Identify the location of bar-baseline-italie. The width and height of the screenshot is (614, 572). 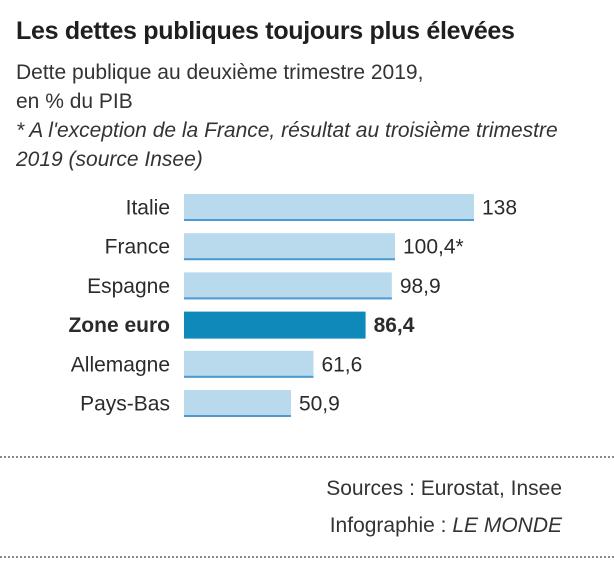
(329, 220).